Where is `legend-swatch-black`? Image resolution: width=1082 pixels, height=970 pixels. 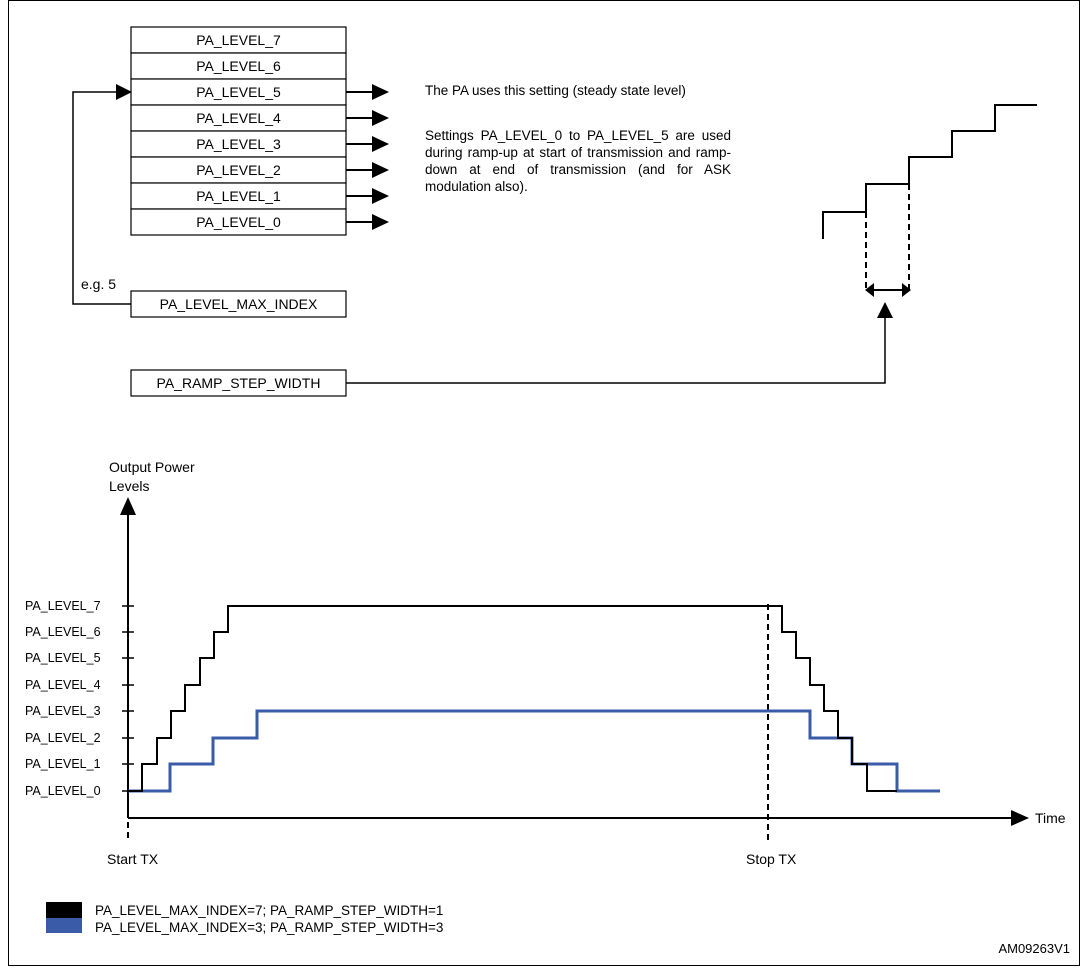
legend-swatch-black is located at coordinates (64, 910).